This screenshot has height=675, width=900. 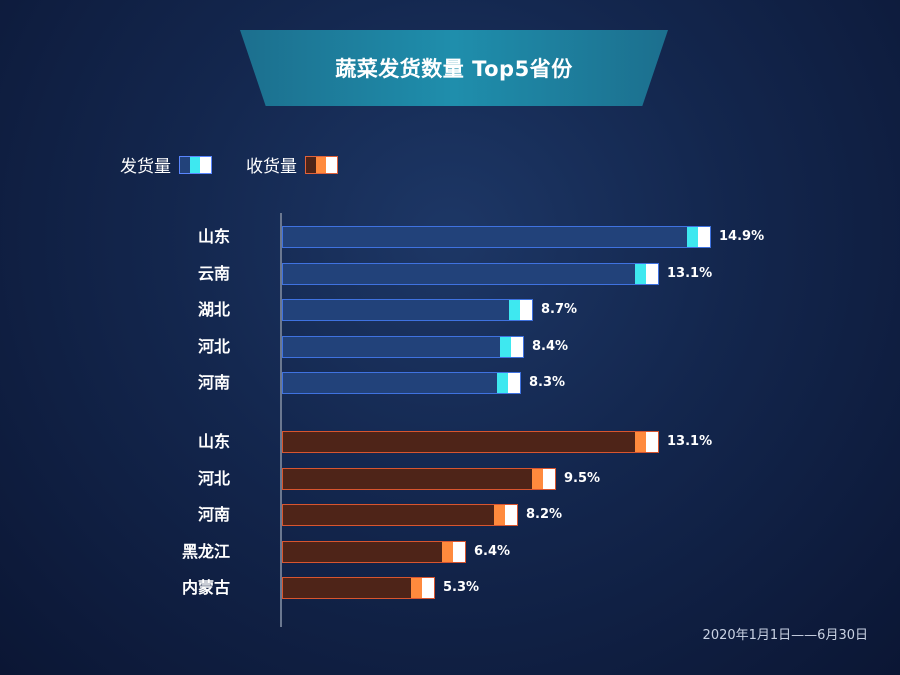 I want to click on category-label: 黑龙江, so click(x=205, y=551).